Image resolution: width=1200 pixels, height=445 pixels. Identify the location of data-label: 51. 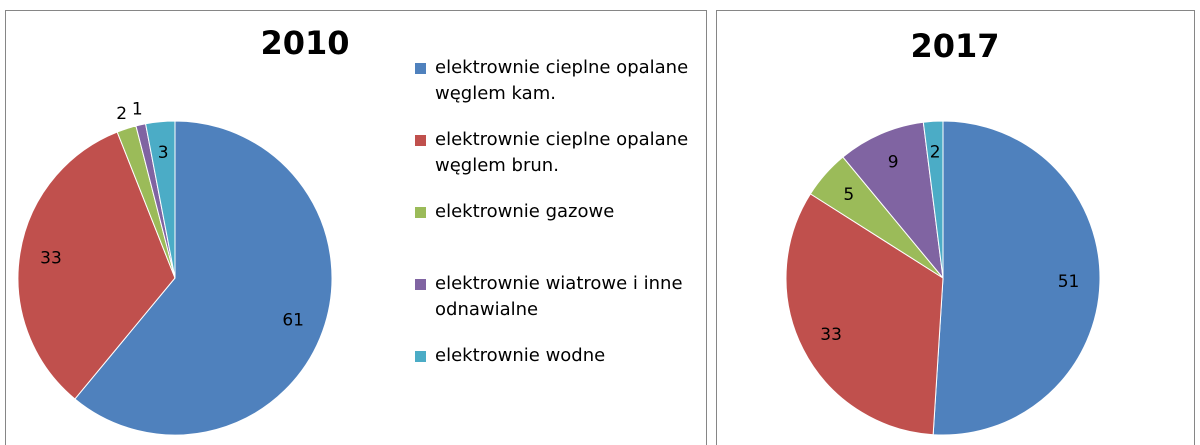
(1069, 282).